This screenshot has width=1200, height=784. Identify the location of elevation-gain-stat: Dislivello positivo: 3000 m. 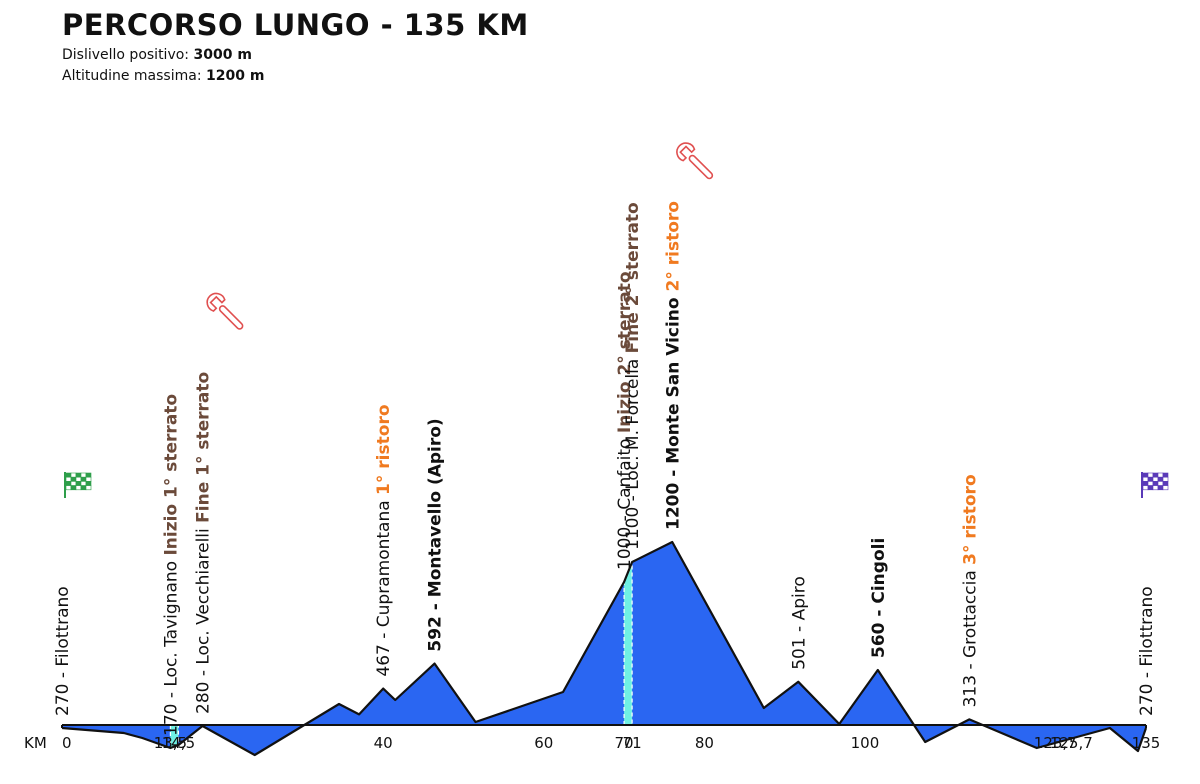
(157, 55).